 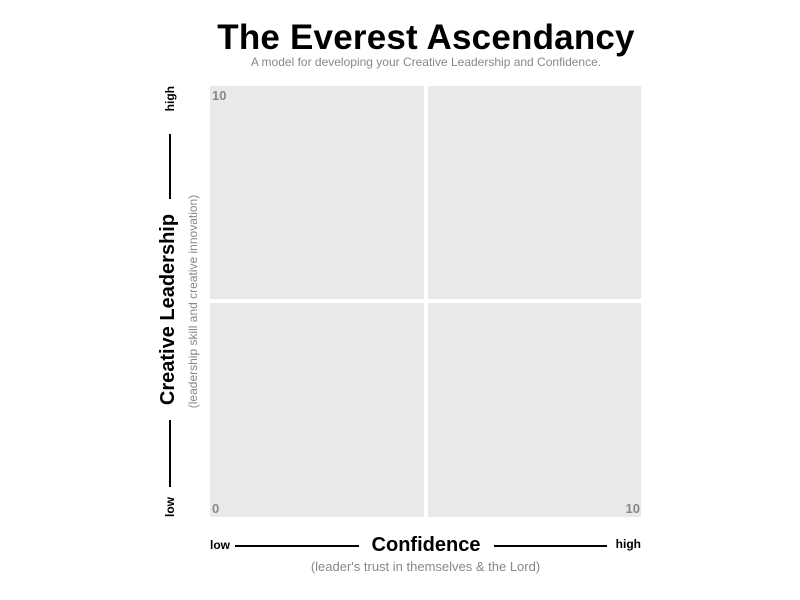 I want to click on x-axis-high-label: high, so click(x=628, y=544).